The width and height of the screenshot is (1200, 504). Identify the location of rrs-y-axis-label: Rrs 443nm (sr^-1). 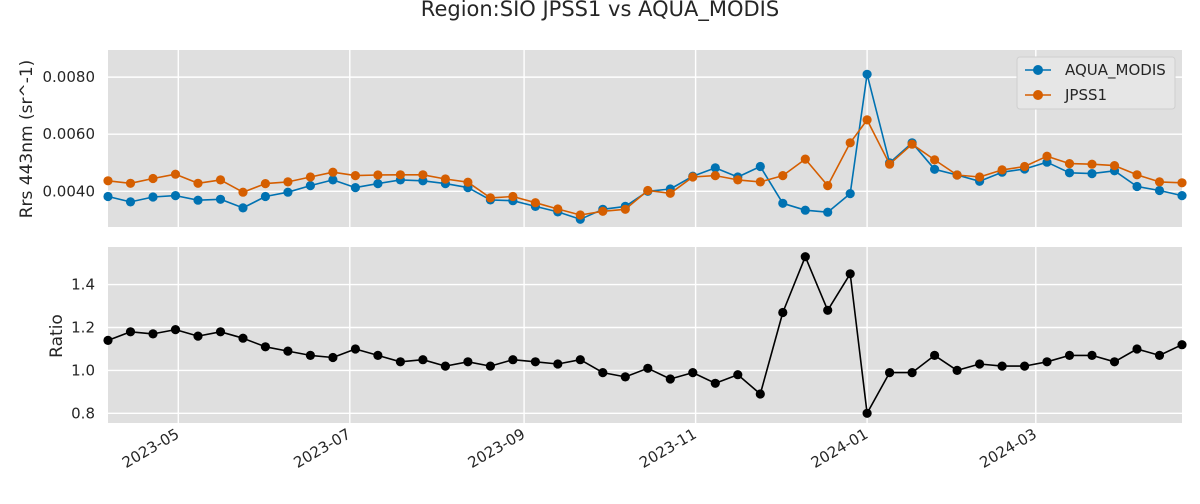
(27, 139).